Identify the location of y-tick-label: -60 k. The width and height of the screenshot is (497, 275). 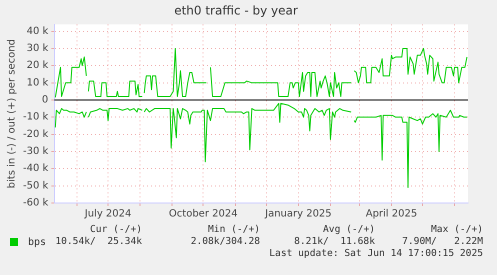
(35, 203).